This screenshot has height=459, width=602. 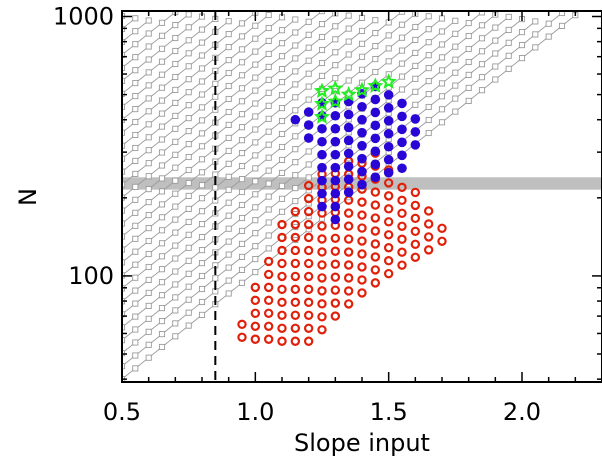 What do you see at coordinates (355, 153) in the screenshot?
I see `filled-blue-circles-layer` at bounding box center [355, 153].